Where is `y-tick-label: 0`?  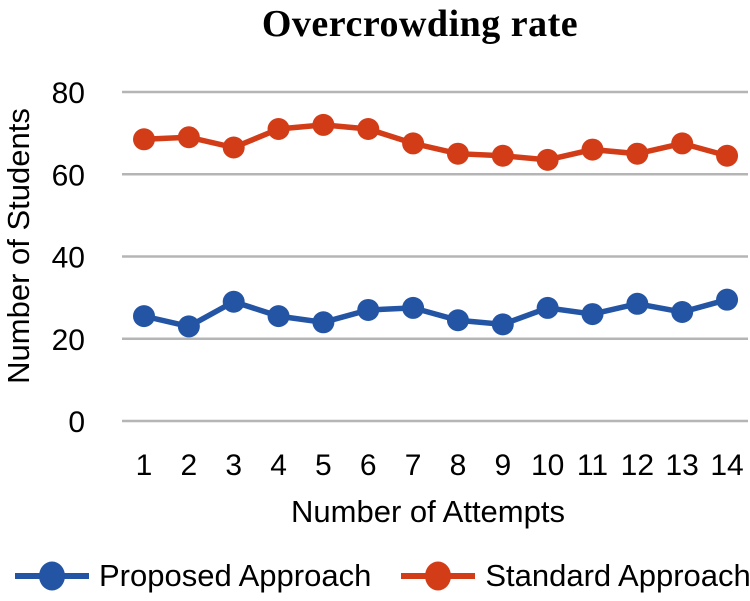
y-tick-label: 0 is located at coordinates (76, 422).